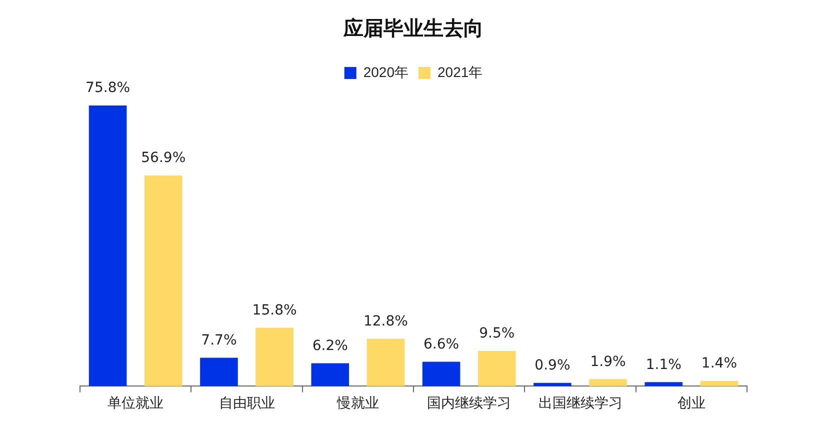 The width and height of the screenshot is (827, 425). Describe the element at coordinates (413, 28) in the screenshot. I see `chart-title: 应届毕业生去向` at that location.